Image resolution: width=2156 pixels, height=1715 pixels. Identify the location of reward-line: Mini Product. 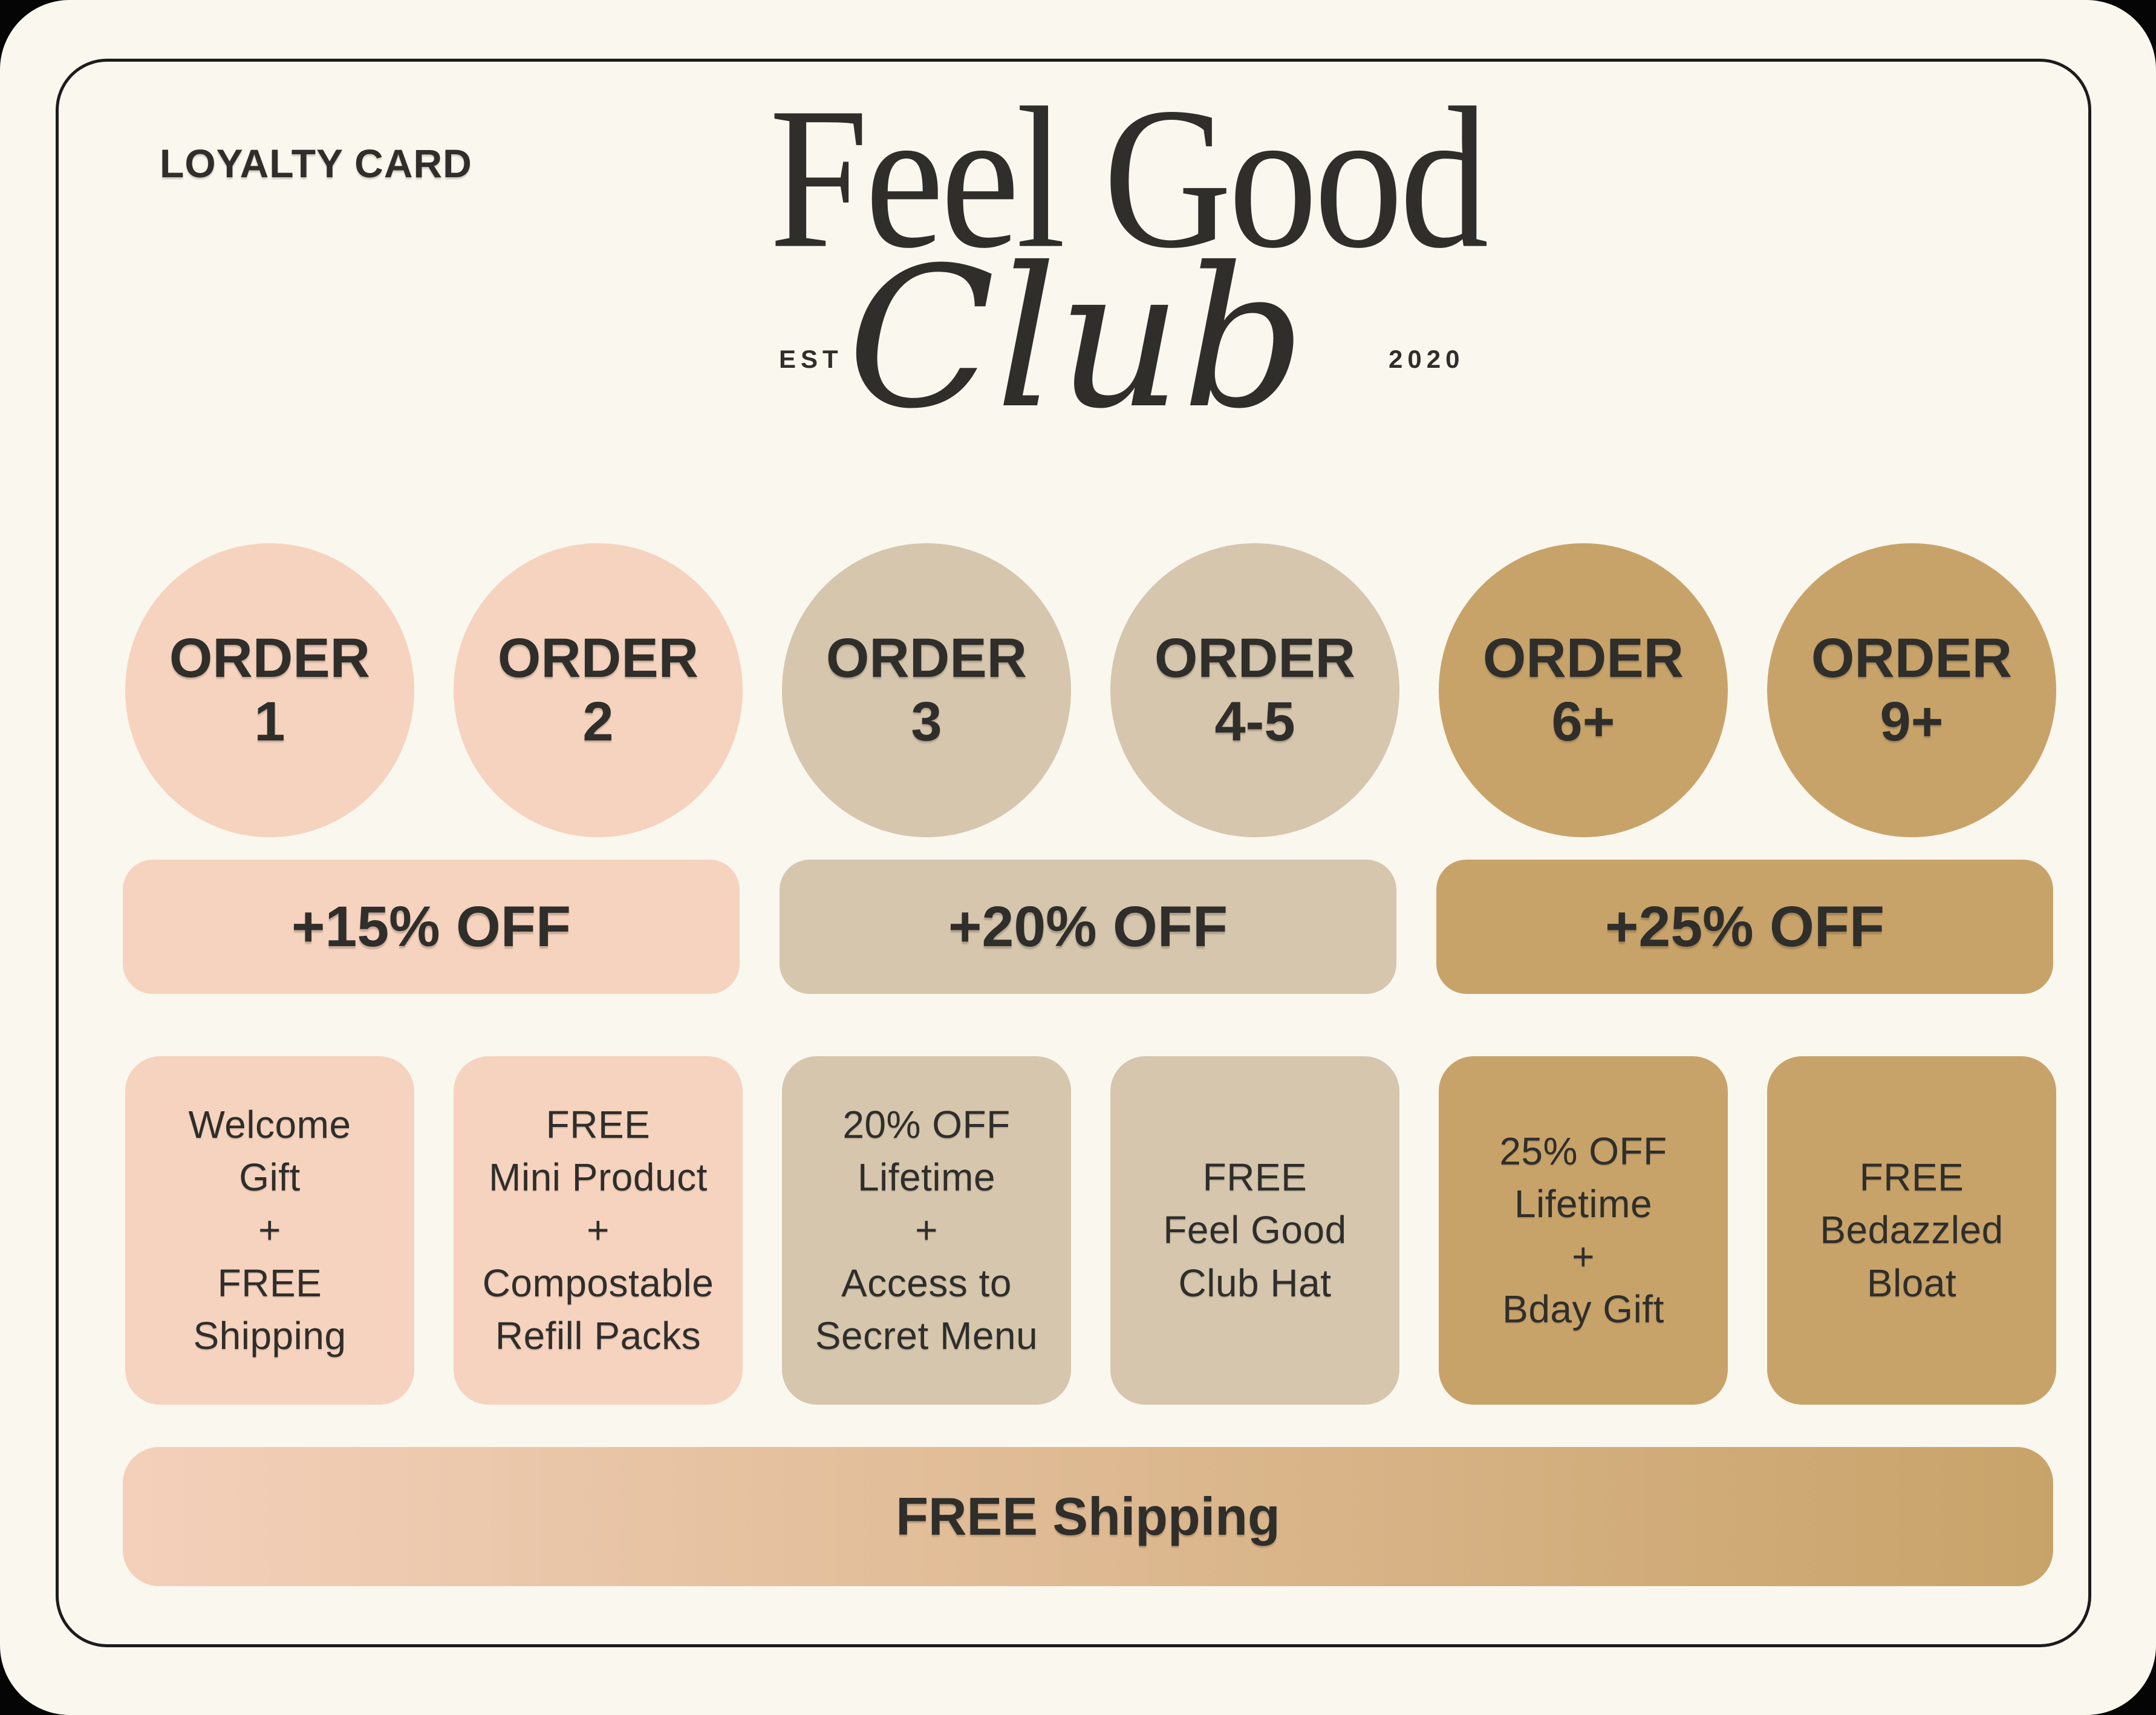
(598, 1177).